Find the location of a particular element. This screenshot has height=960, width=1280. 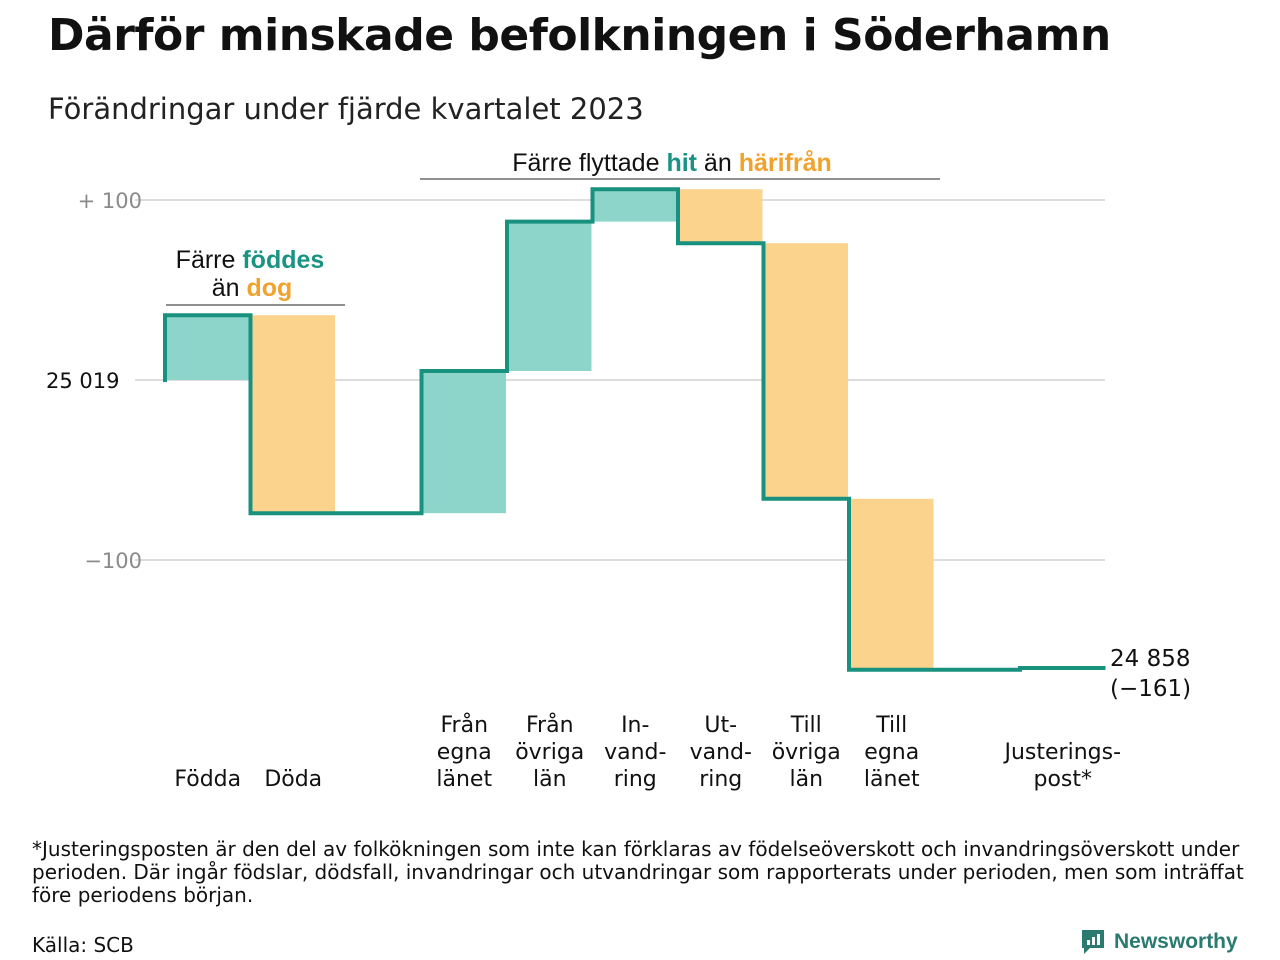

newsworthy-logo-icon is located at coordinates (1093, 942).